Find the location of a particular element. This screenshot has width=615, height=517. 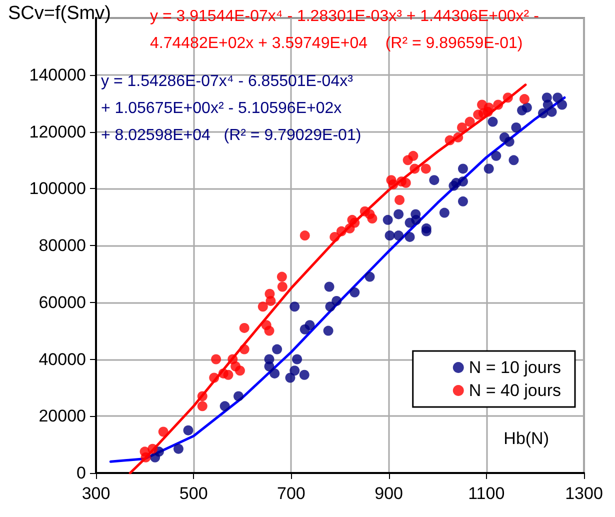

y-tick-label: 20000 is located at coordinates (62, 416).